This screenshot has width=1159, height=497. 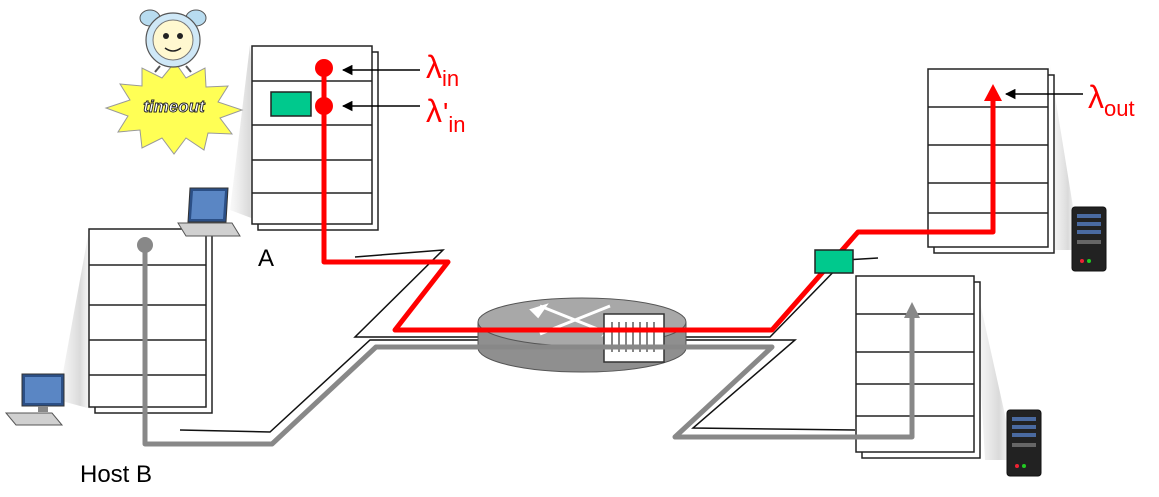 I want to click on host-b-buffer-stack, so click(x=150, y=321).